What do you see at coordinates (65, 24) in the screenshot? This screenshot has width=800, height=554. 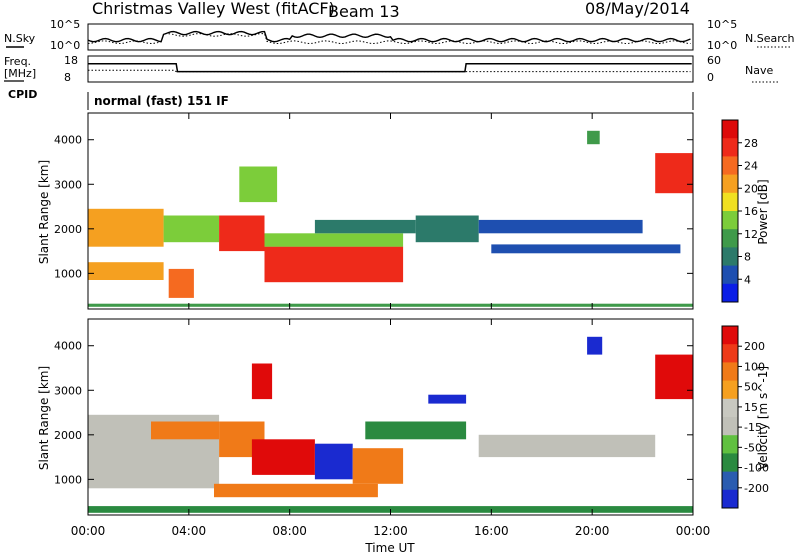 I see `noise-tick-left-high: 10^5` at bounding box center [65, 24].